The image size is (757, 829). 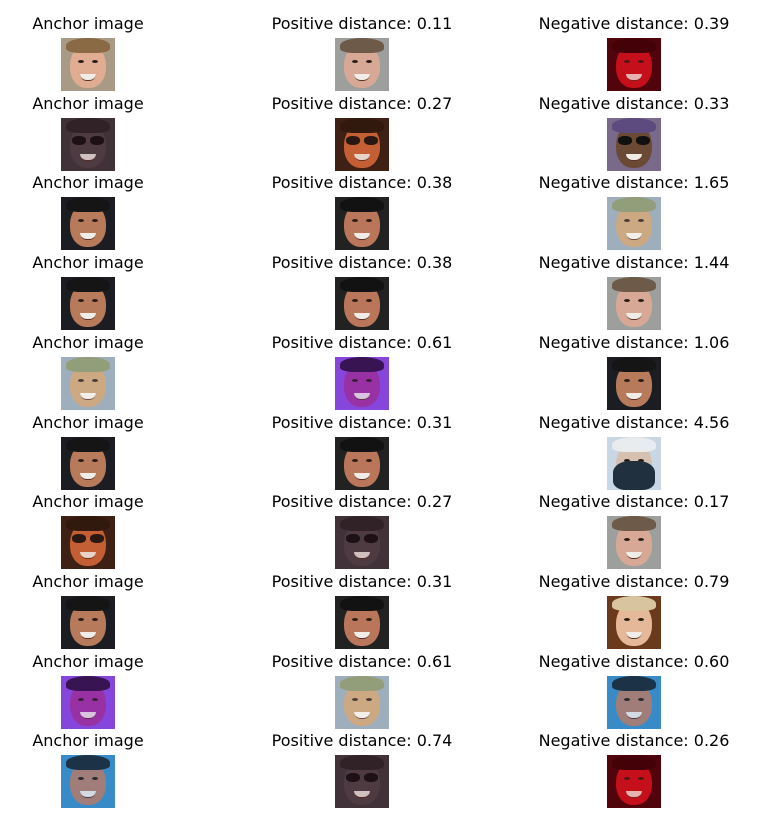 I want to click on negative-cell: Negative distance: 0.26, so click(x=634, y=763).